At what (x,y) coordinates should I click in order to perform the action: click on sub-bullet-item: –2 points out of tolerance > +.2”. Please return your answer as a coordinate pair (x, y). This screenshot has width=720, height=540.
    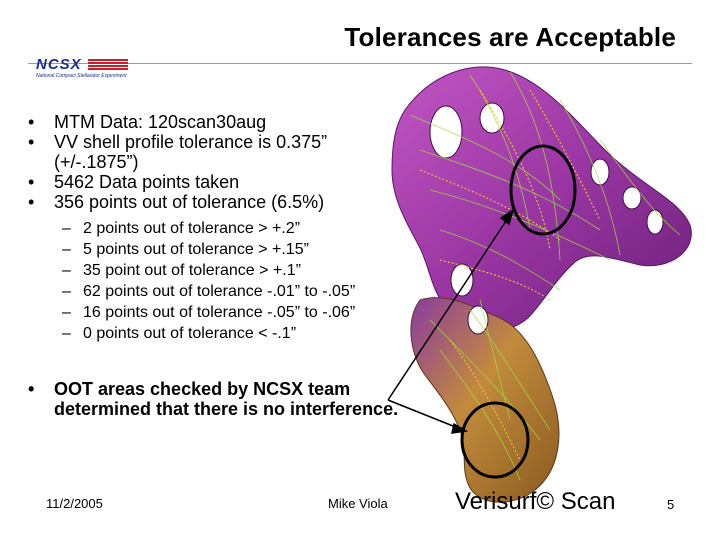
    Looking at the image, I should click on (230, 228).